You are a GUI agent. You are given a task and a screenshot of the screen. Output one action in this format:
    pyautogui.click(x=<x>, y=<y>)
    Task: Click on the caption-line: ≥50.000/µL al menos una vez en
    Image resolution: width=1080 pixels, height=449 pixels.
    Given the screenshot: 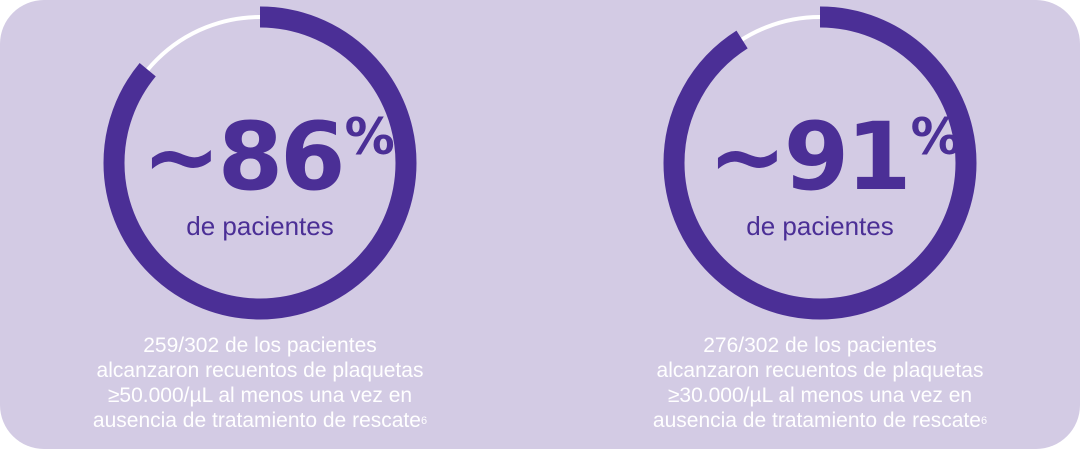 What is the action you would take?
    pyautogui.click(x=260, y=395)
    